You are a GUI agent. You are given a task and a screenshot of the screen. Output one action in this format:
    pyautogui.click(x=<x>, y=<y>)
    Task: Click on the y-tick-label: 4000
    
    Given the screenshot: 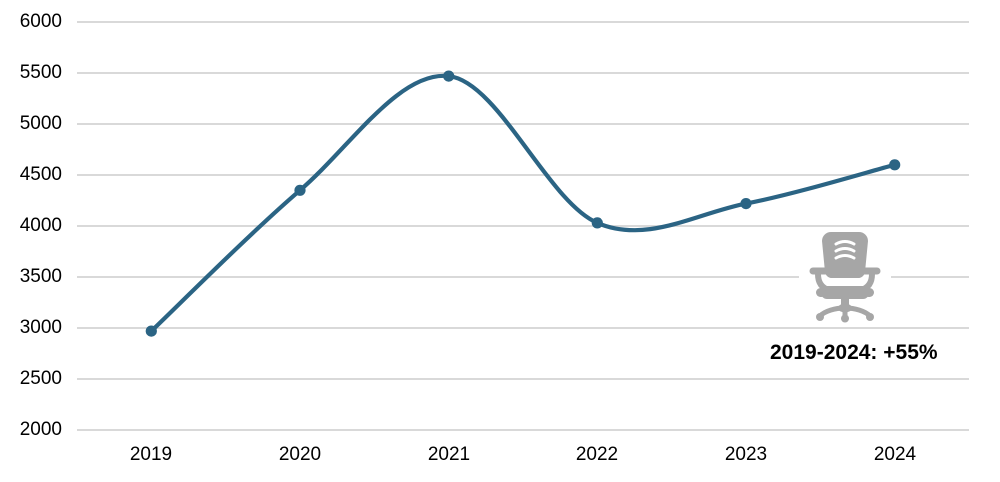 What is the action you would take?
    pyautogui.click(x=40, y=225)
    